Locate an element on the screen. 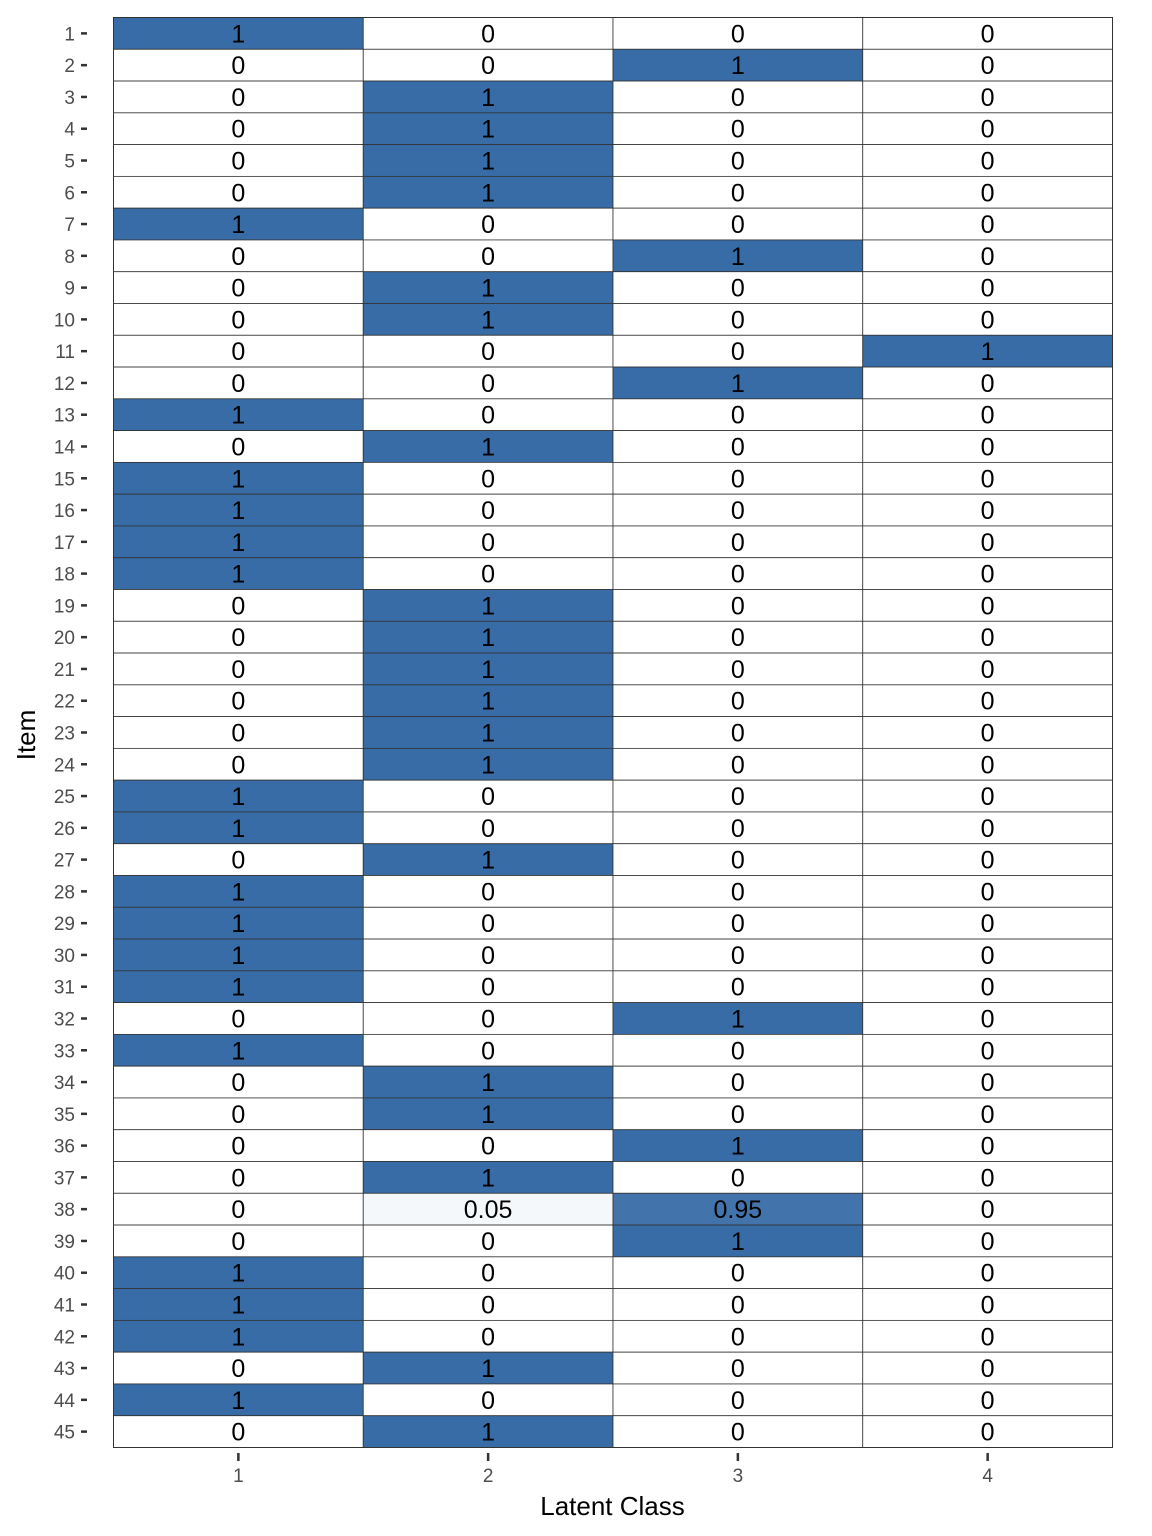  x-tick-label: 2 is located at coordinates (488, 1476).